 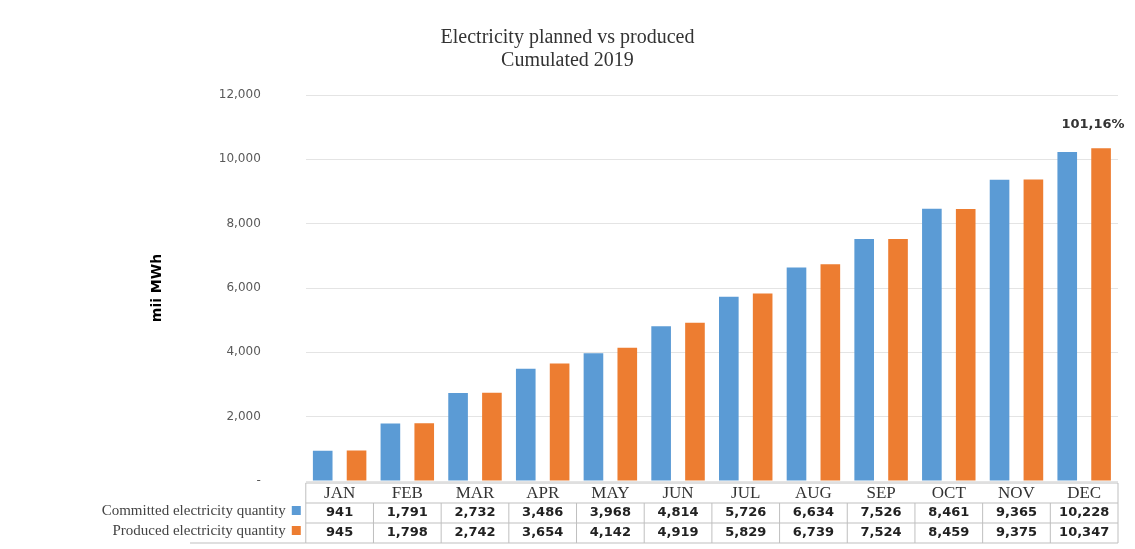 I want to click on data-label: 7,524, so click(x=881, y=532).